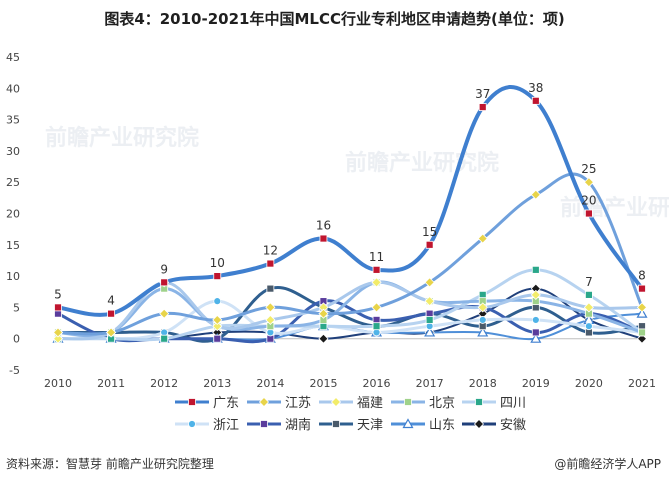 This screenshot has width=669, height=483. What do you see at coordinates (270, 251) in the screenshot?
I see `data-label: 12` at bounding box center [270, 251].